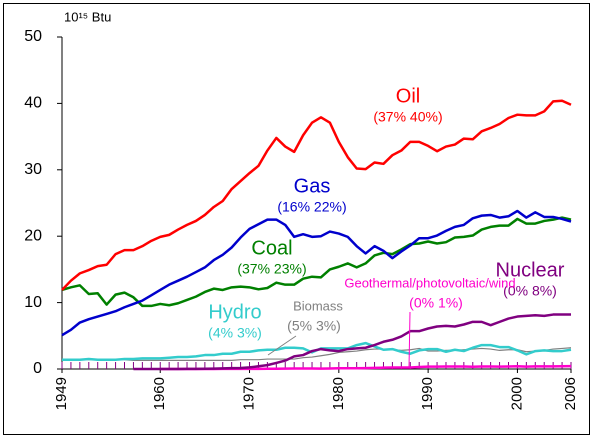 The height and width of the screenshot is (439, 594). Describe the element at coordinates (311, 207) in the screenshot. I see `series-share: (16% 22%)` at that location.